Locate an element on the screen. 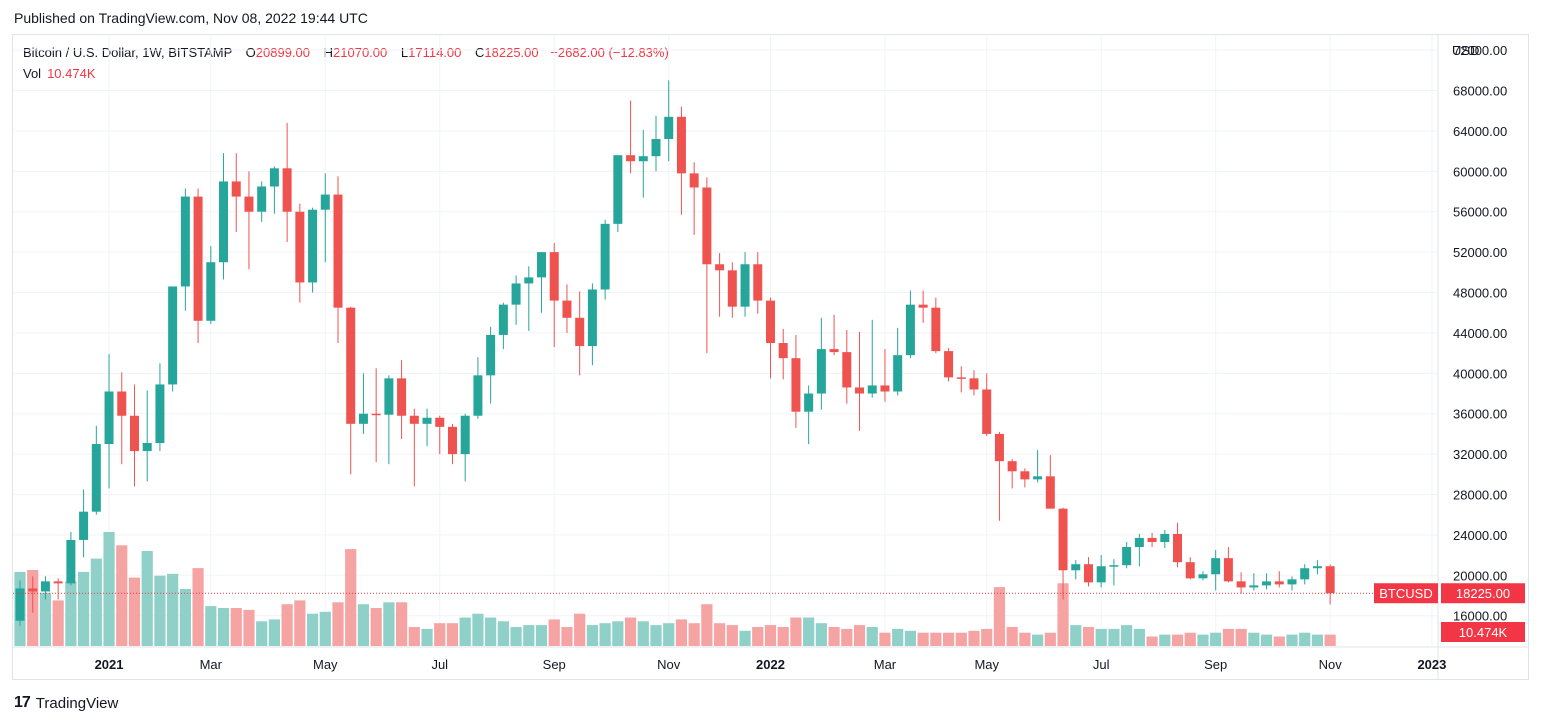  price-tick-label: 56000.00 is located at coordinates (1480, 212).